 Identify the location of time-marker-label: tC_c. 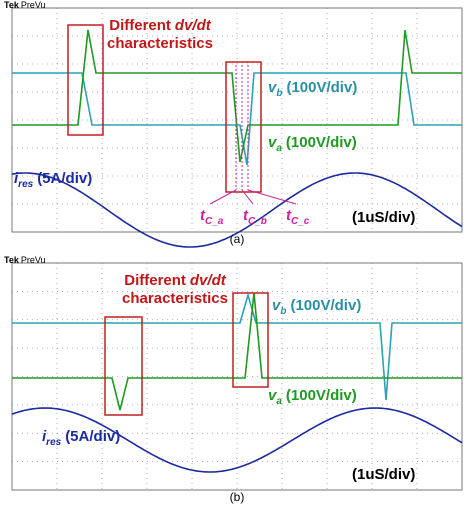
(298, 217).